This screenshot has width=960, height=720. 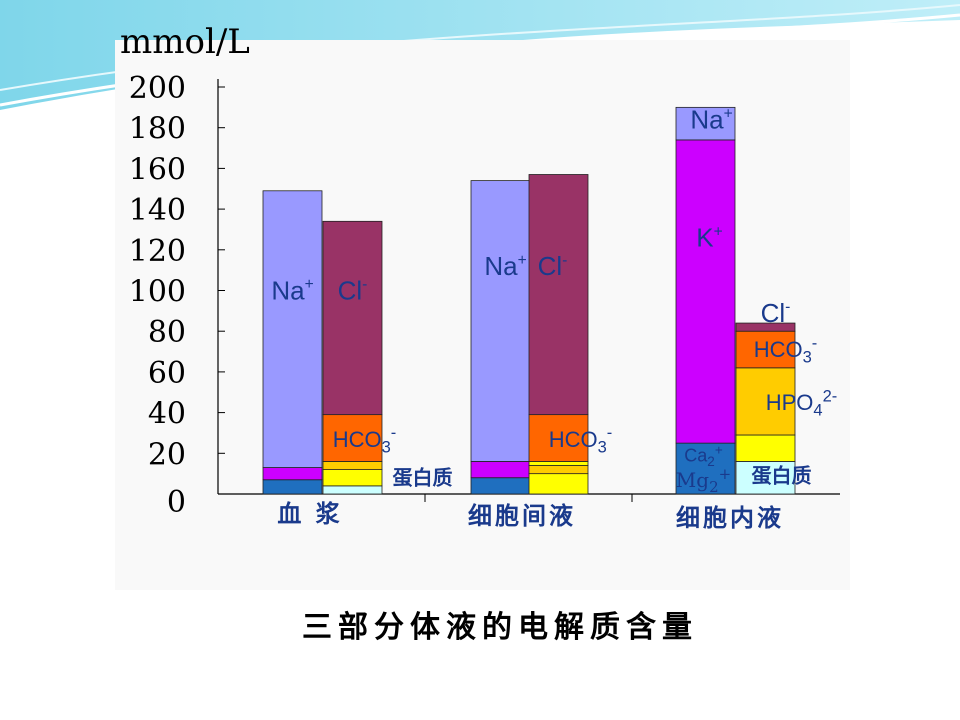 What do you see at coordinates (711, 120) in the screenshot?
I see `bar-label-intracellular-na: Na+` at bounding box center [711, 120].